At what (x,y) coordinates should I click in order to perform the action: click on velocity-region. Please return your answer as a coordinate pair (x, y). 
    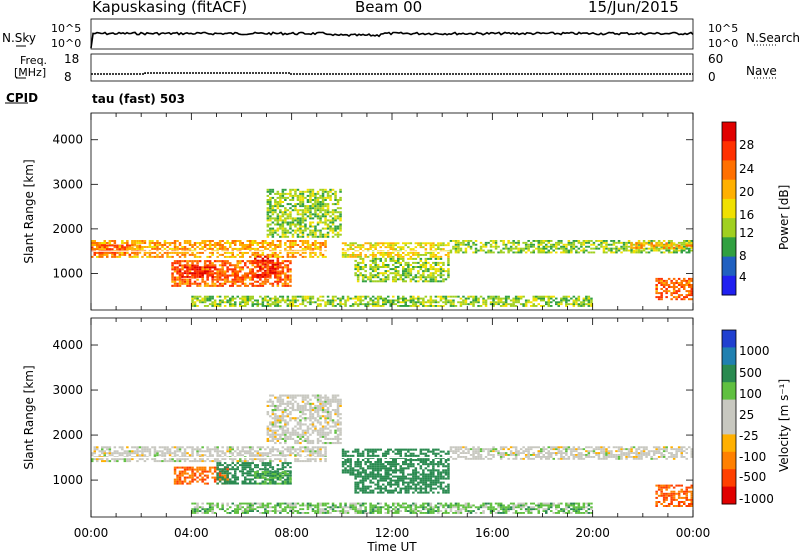
    Looking at the image, I should click on (395, 462).